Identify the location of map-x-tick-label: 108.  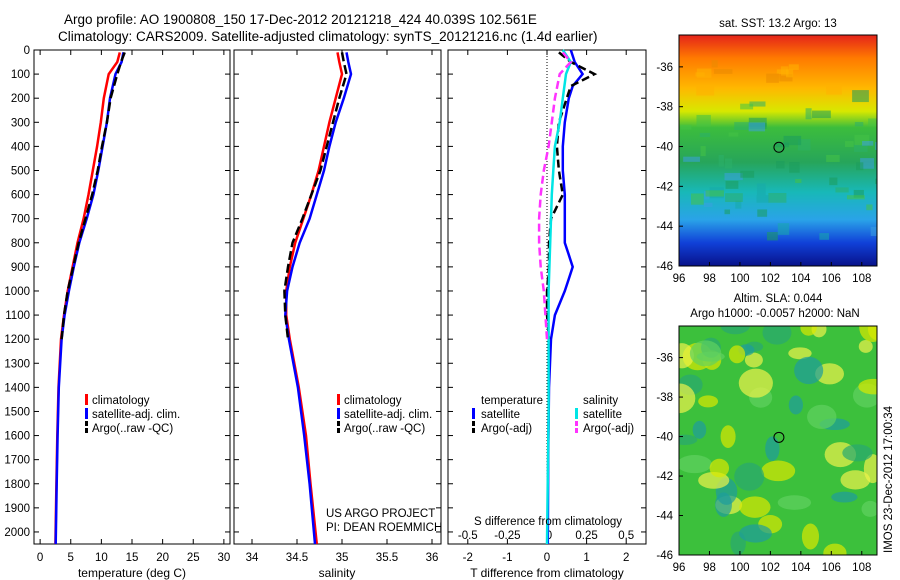
(861, 279).